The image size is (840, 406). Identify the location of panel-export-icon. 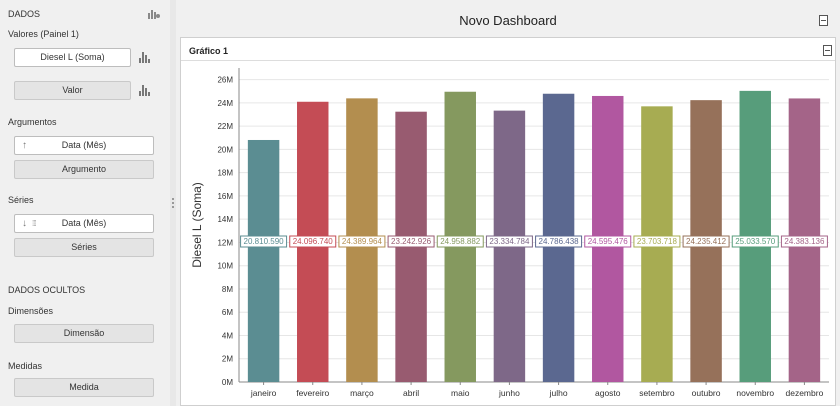
(827, 50).